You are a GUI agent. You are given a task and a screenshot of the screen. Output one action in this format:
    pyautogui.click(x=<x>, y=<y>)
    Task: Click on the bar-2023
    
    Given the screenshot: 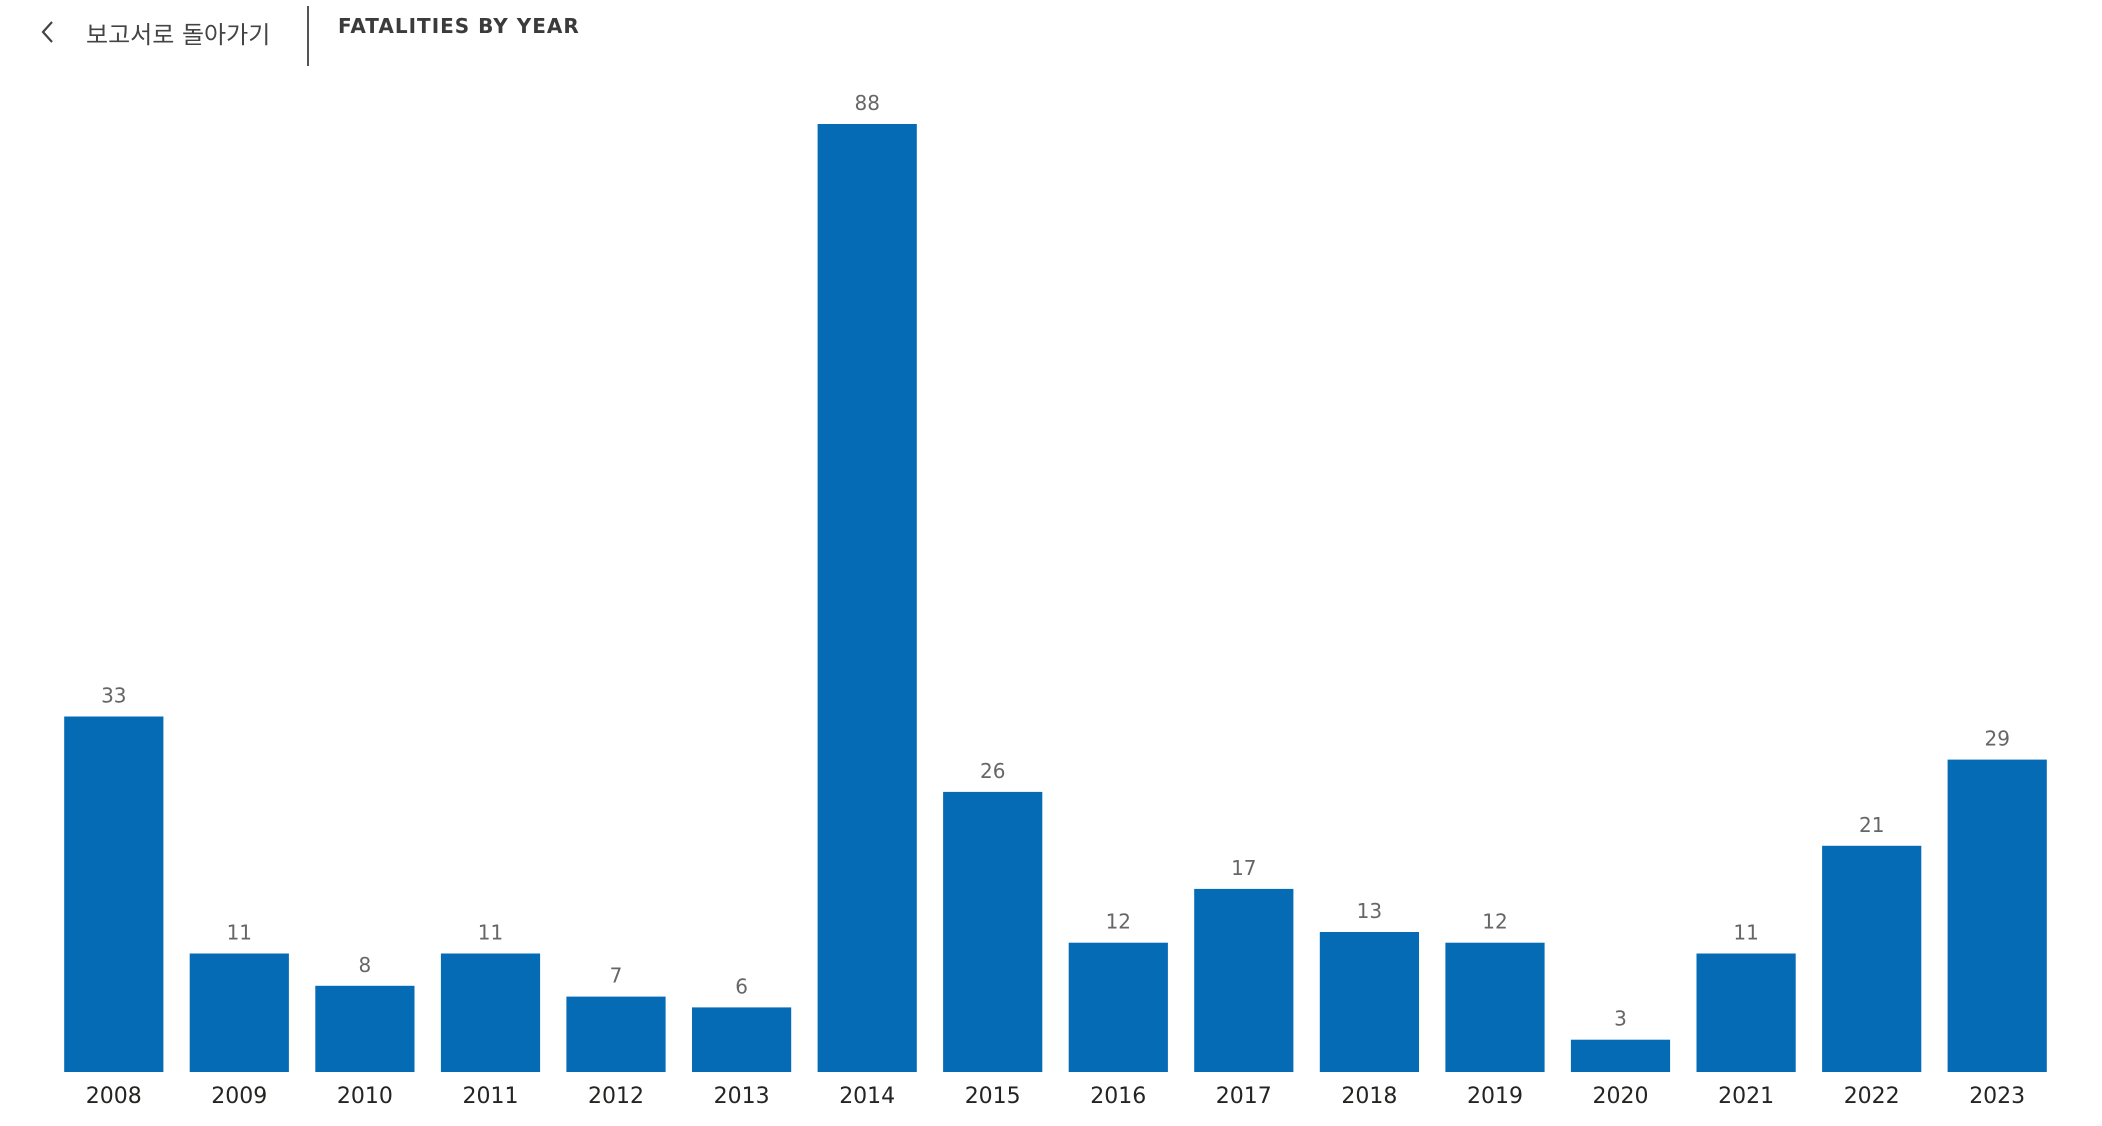 What is the action you would take?
    pyautogui.click(x=1997, y=915)
    